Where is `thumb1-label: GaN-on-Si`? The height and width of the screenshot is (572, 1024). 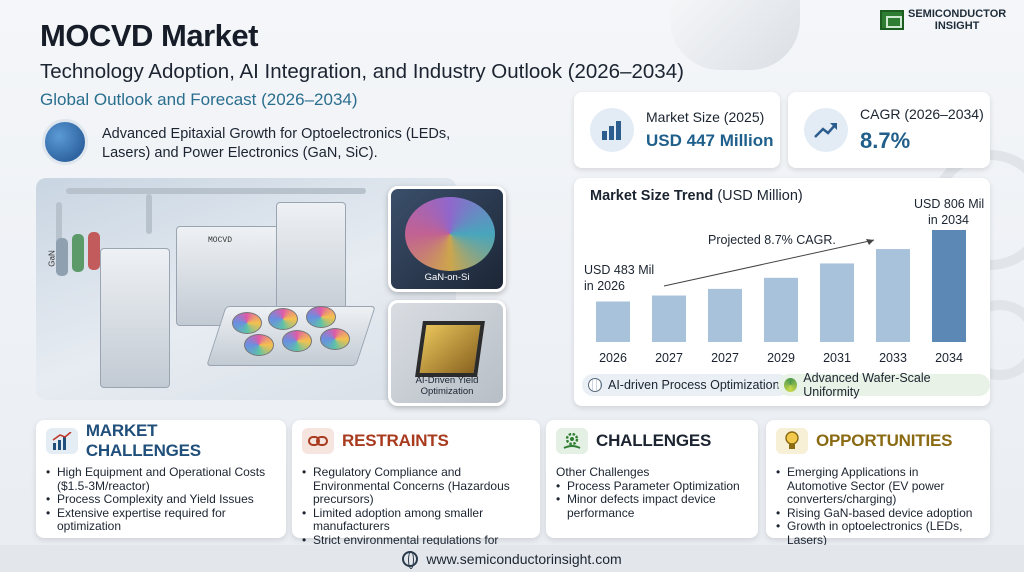 thumb1-label: GaN-on-Si is located at coordinates (447, 277).